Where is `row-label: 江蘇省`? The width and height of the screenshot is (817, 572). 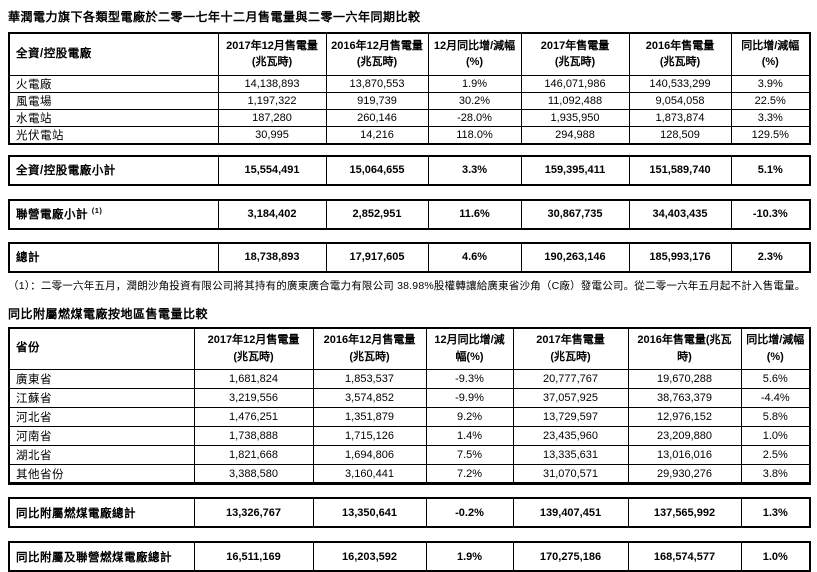 row-label: 江蘇省 is located at coordinates (101, 398).